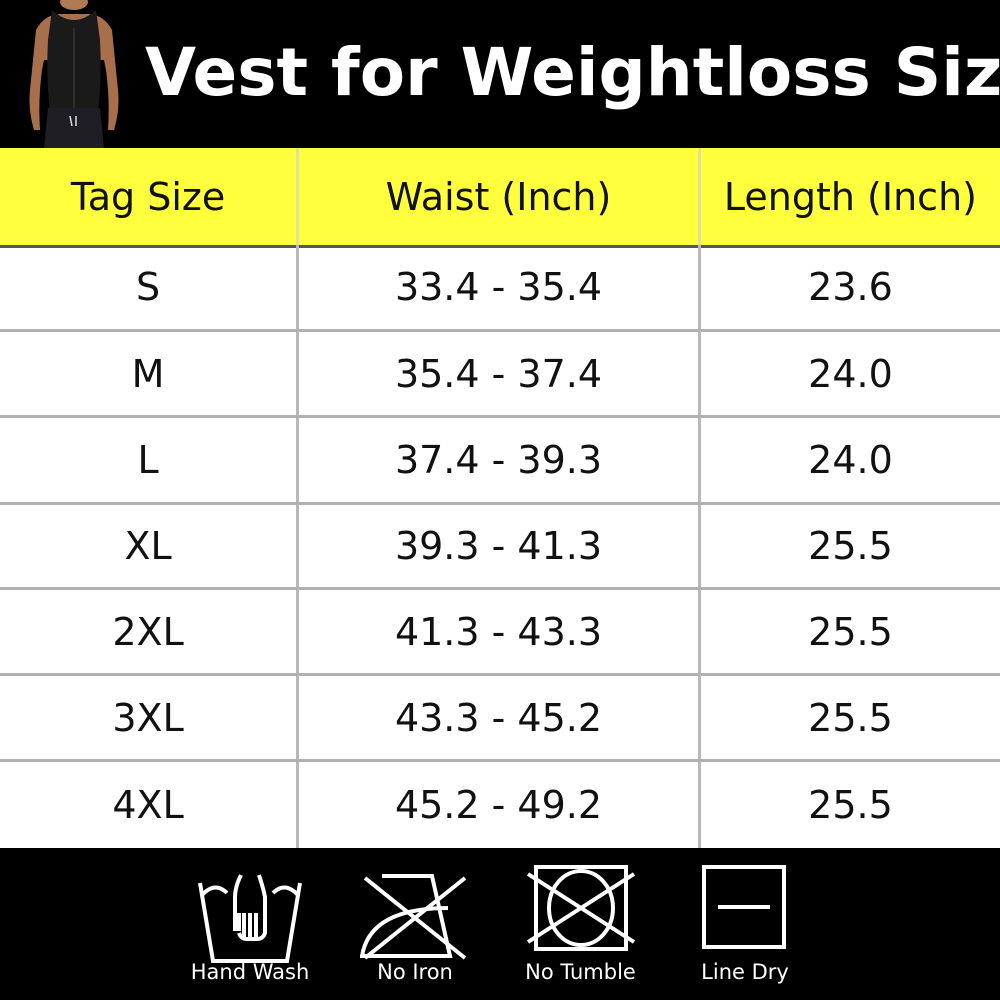 This screenshot has width=1000, height=1000. I want to click on no-tumble-dry-icon, so click(581, 908).